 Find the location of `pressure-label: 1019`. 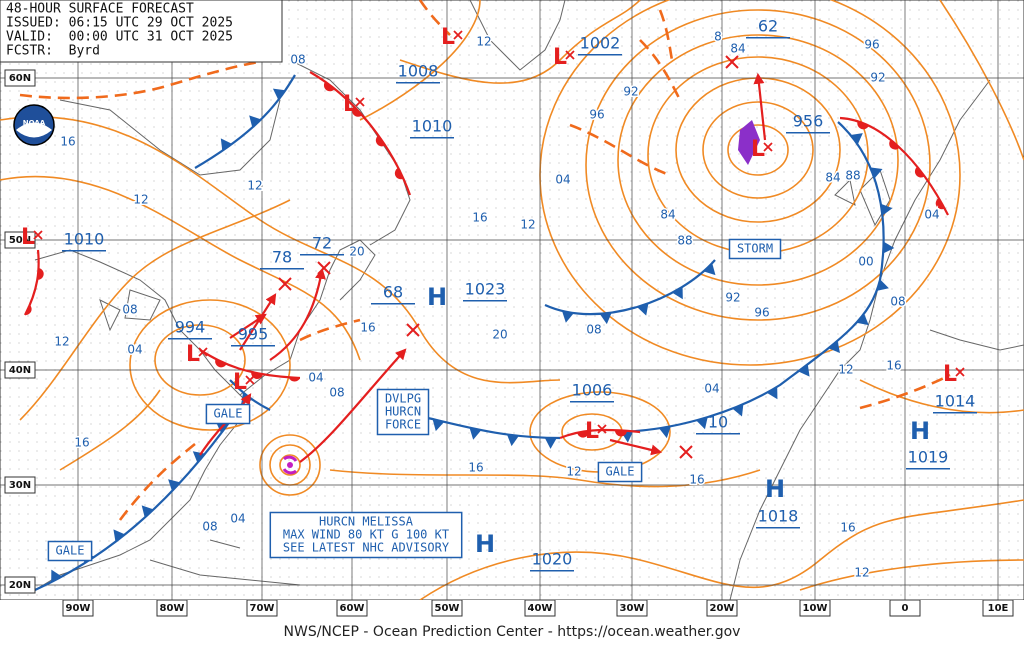

pressure-label: 1019 is located at coordinates (928, 457).